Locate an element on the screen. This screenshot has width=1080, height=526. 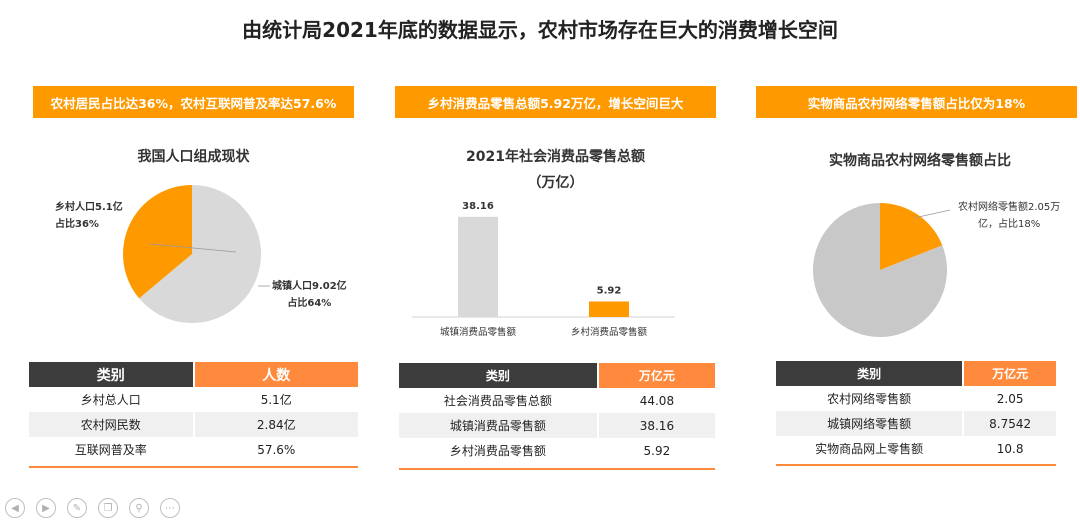
table-row: 农村网民数 2.84亿 is located at coordinates (193, 424).